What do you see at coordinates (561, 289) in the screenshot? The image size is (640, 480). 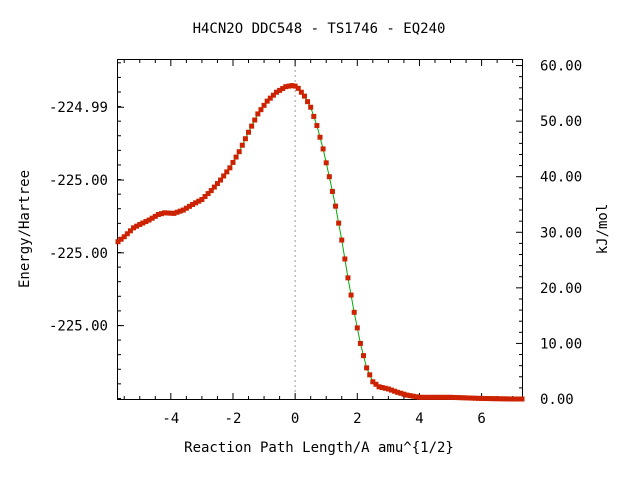 I see `right-tick-label: 20.00` at bounding box center [561, 289].